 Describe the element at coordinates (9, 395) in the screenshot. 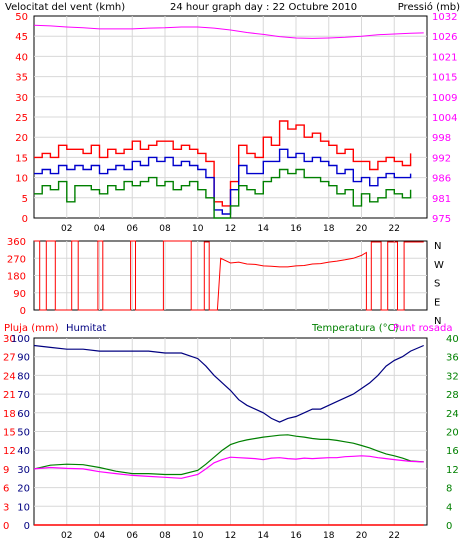

I see `rain-ytick-label: 21` at that location.